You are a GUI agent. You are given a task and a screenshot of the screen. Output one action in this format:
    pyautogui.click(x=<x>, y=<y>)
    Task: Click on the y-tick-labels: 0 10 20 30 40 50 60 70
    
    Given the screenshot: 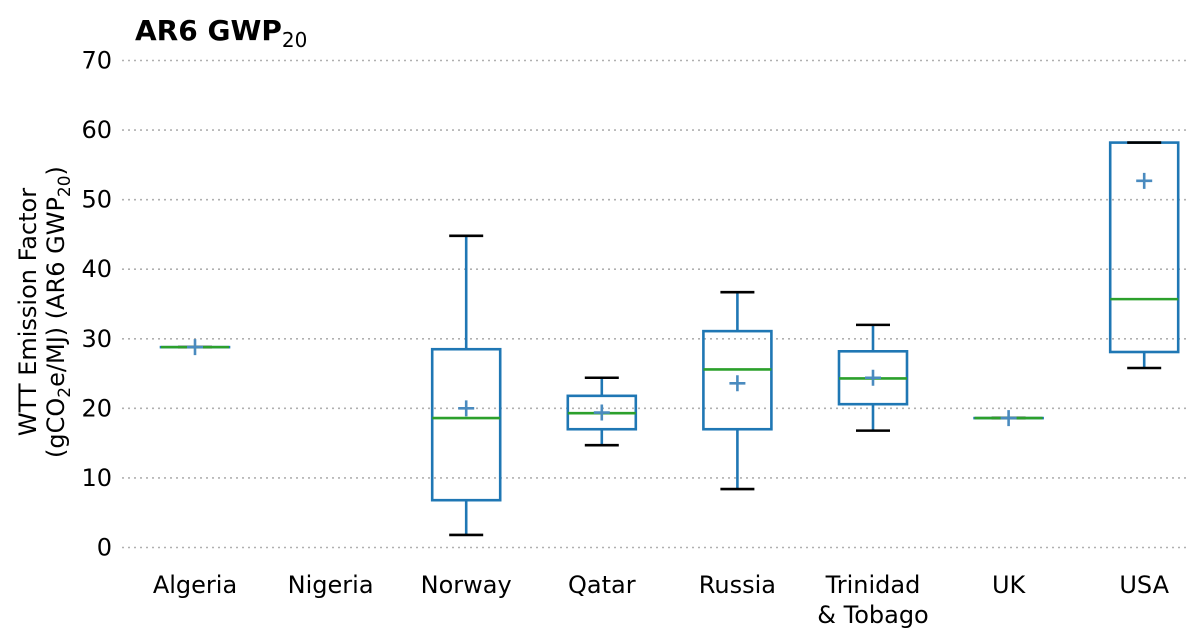 What is the action you would take?
    pyautogui.click(x=96, y=304)
    